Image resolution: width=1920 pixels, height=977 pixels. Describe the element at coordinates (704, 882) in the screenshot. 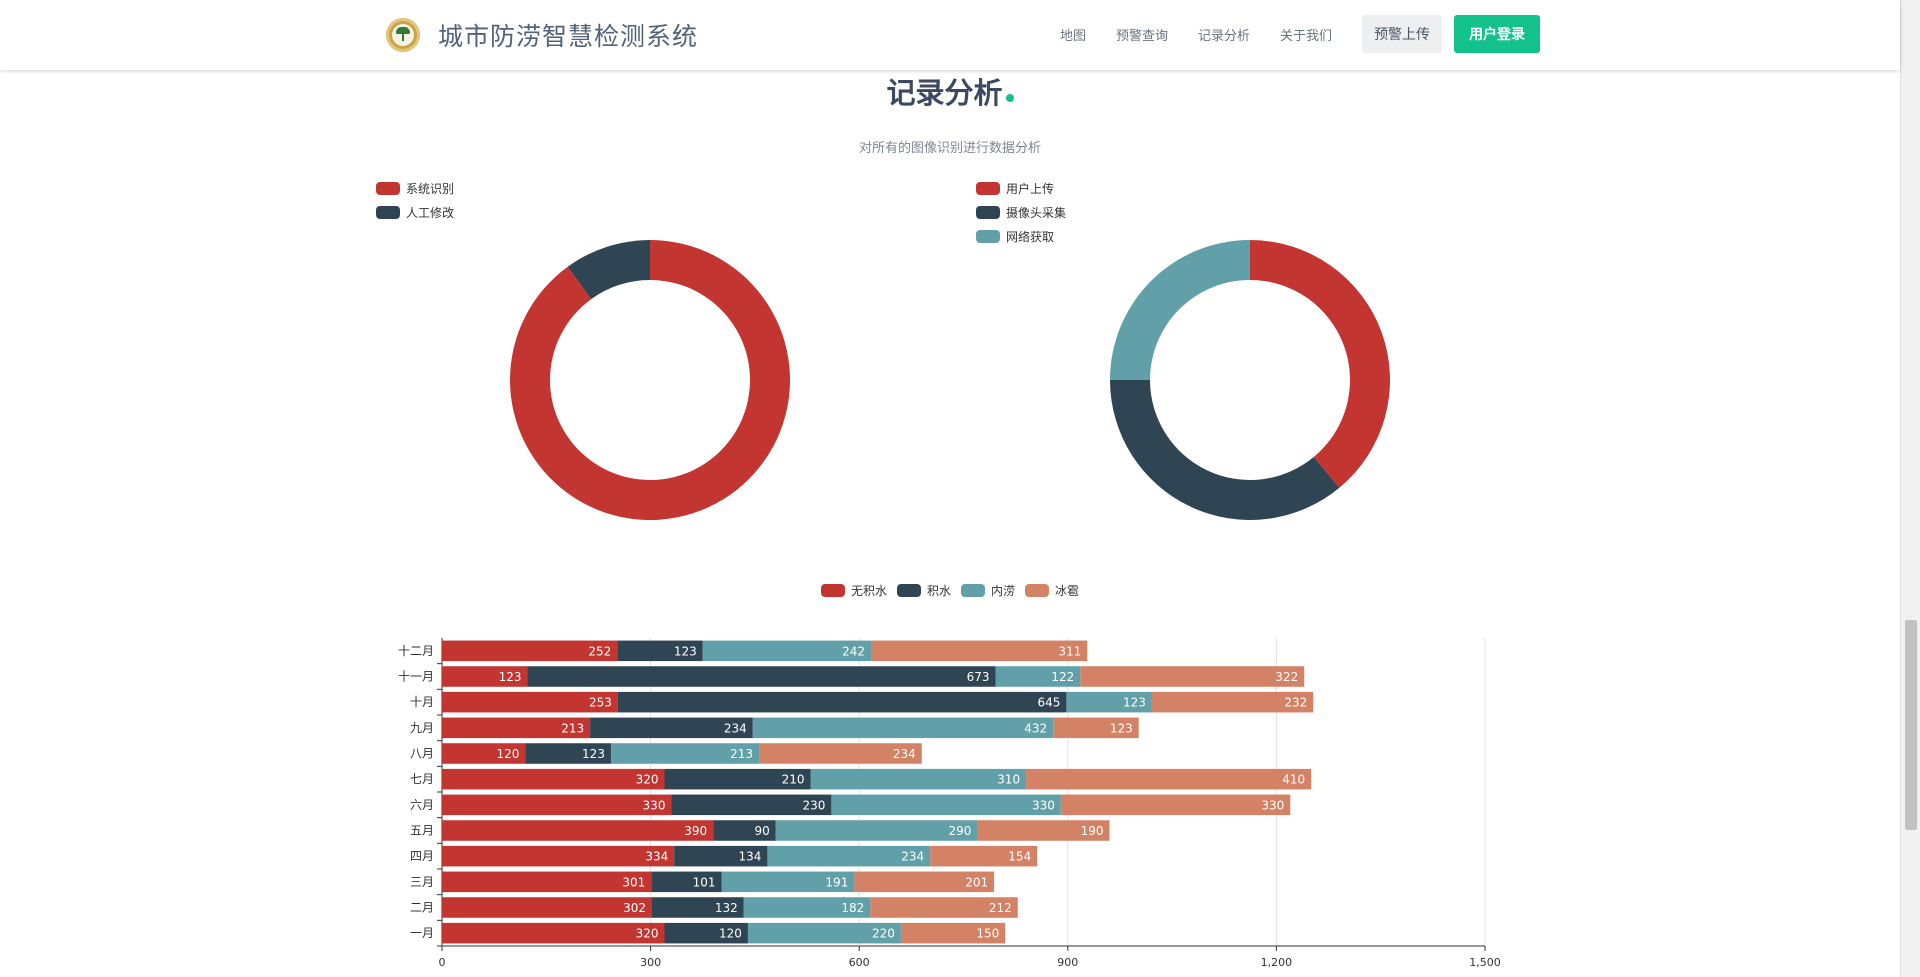

I see `bar-data-label: 101` at that location.